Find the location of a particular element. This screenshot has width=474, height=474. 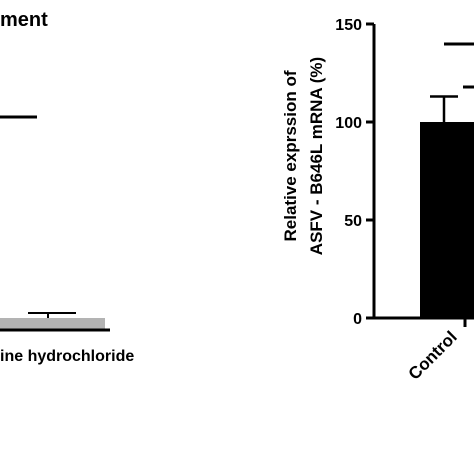

y-tick-label-150: 150 is located at coordinates (348, 25).